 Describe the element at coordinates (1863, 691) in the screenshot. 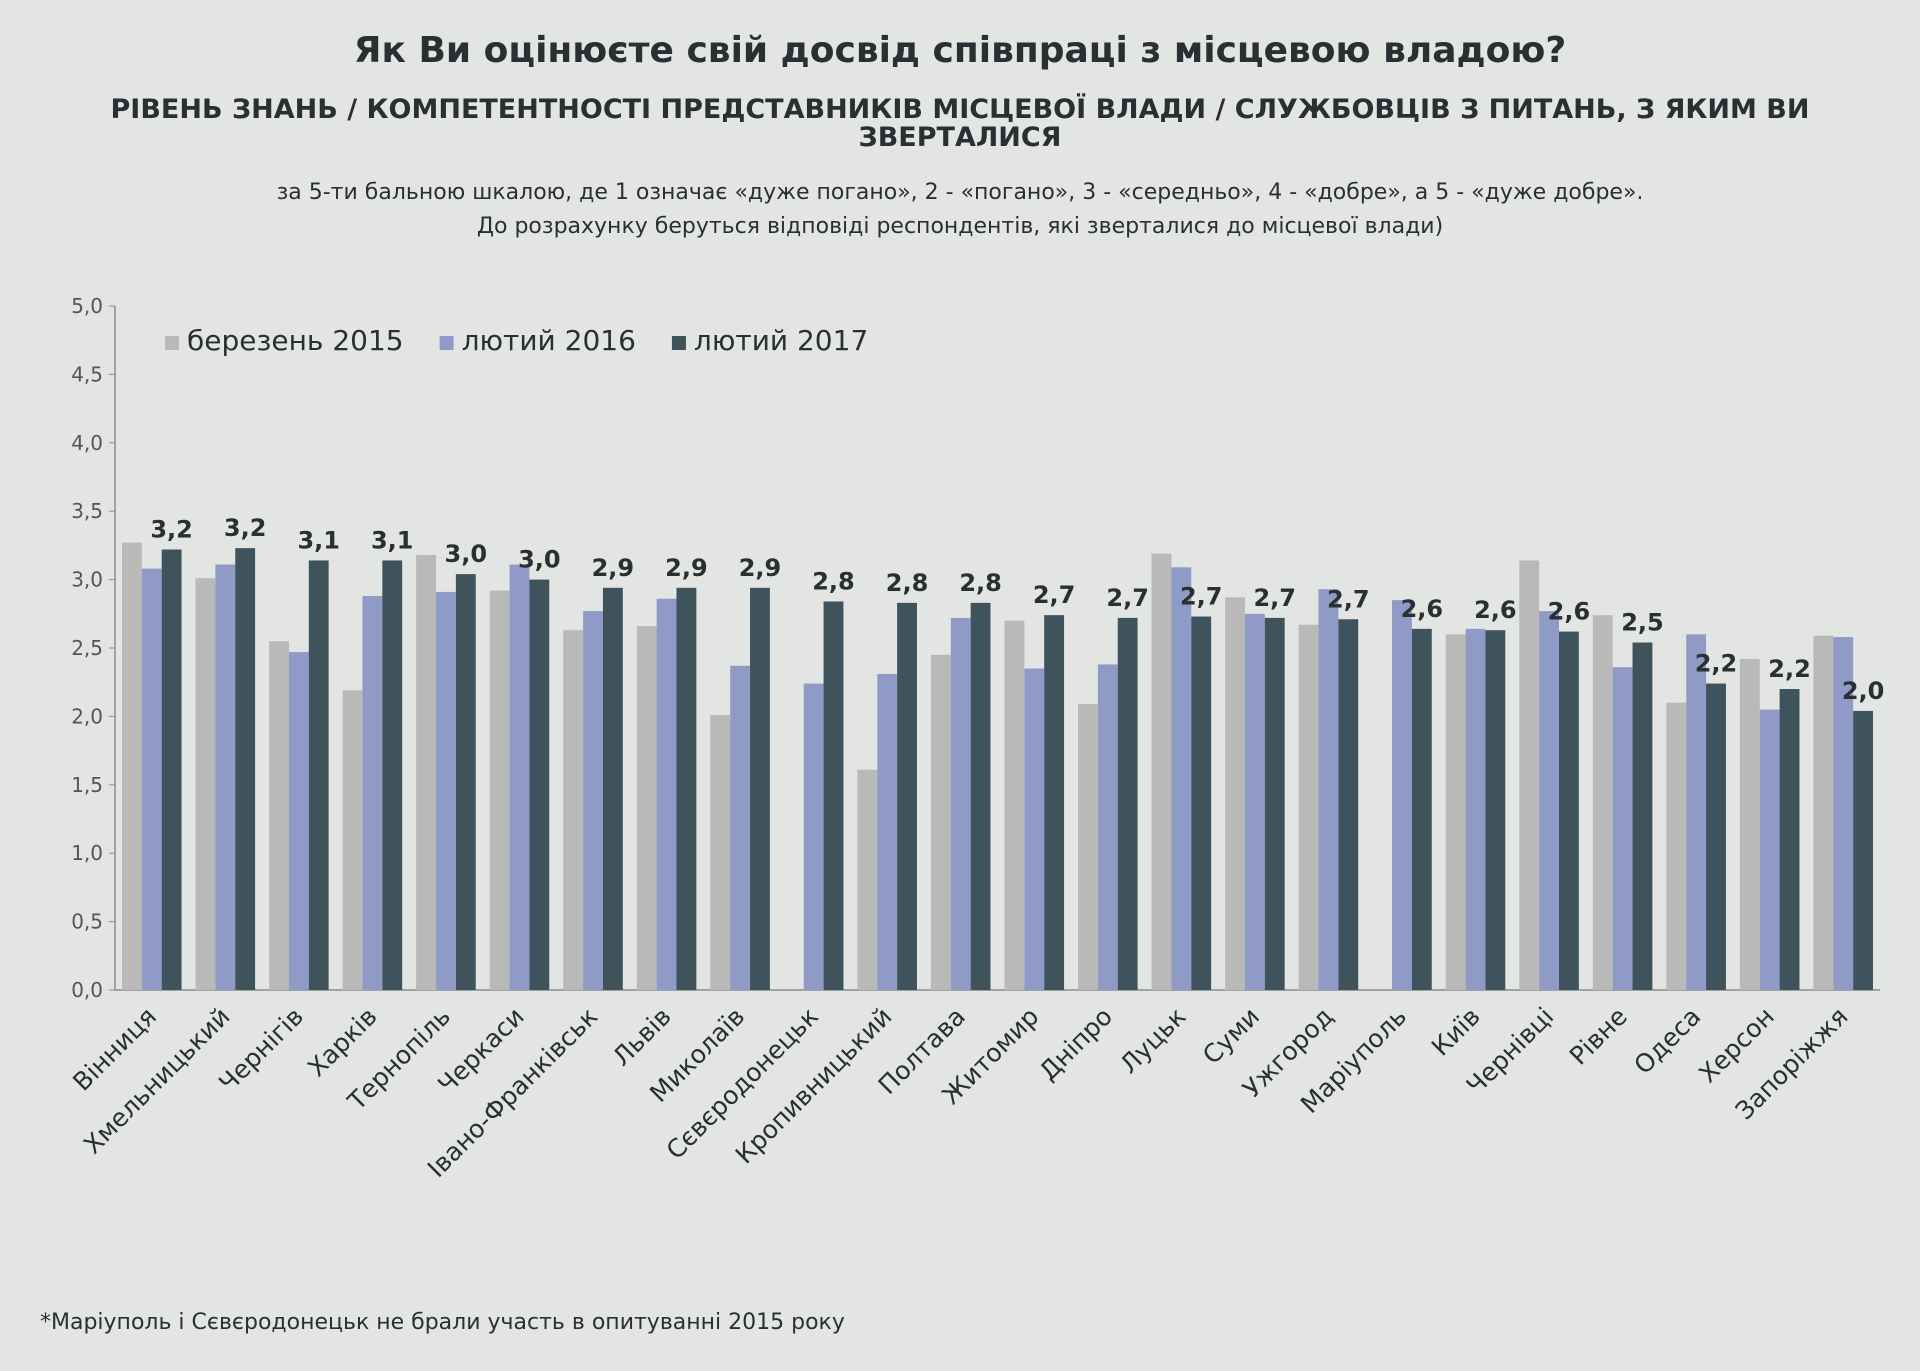

I see `data-label: 2,0` at that location.